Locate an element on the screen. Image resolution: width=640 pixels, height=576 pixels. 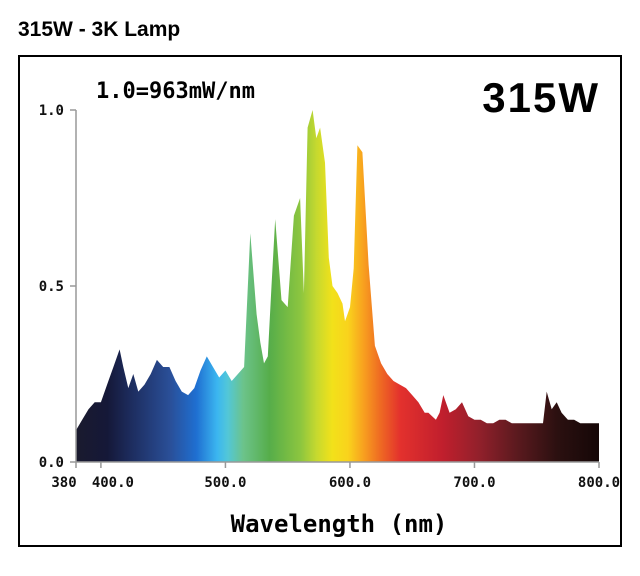
x-tick-label: 380 is located at coordinates (63, 483).